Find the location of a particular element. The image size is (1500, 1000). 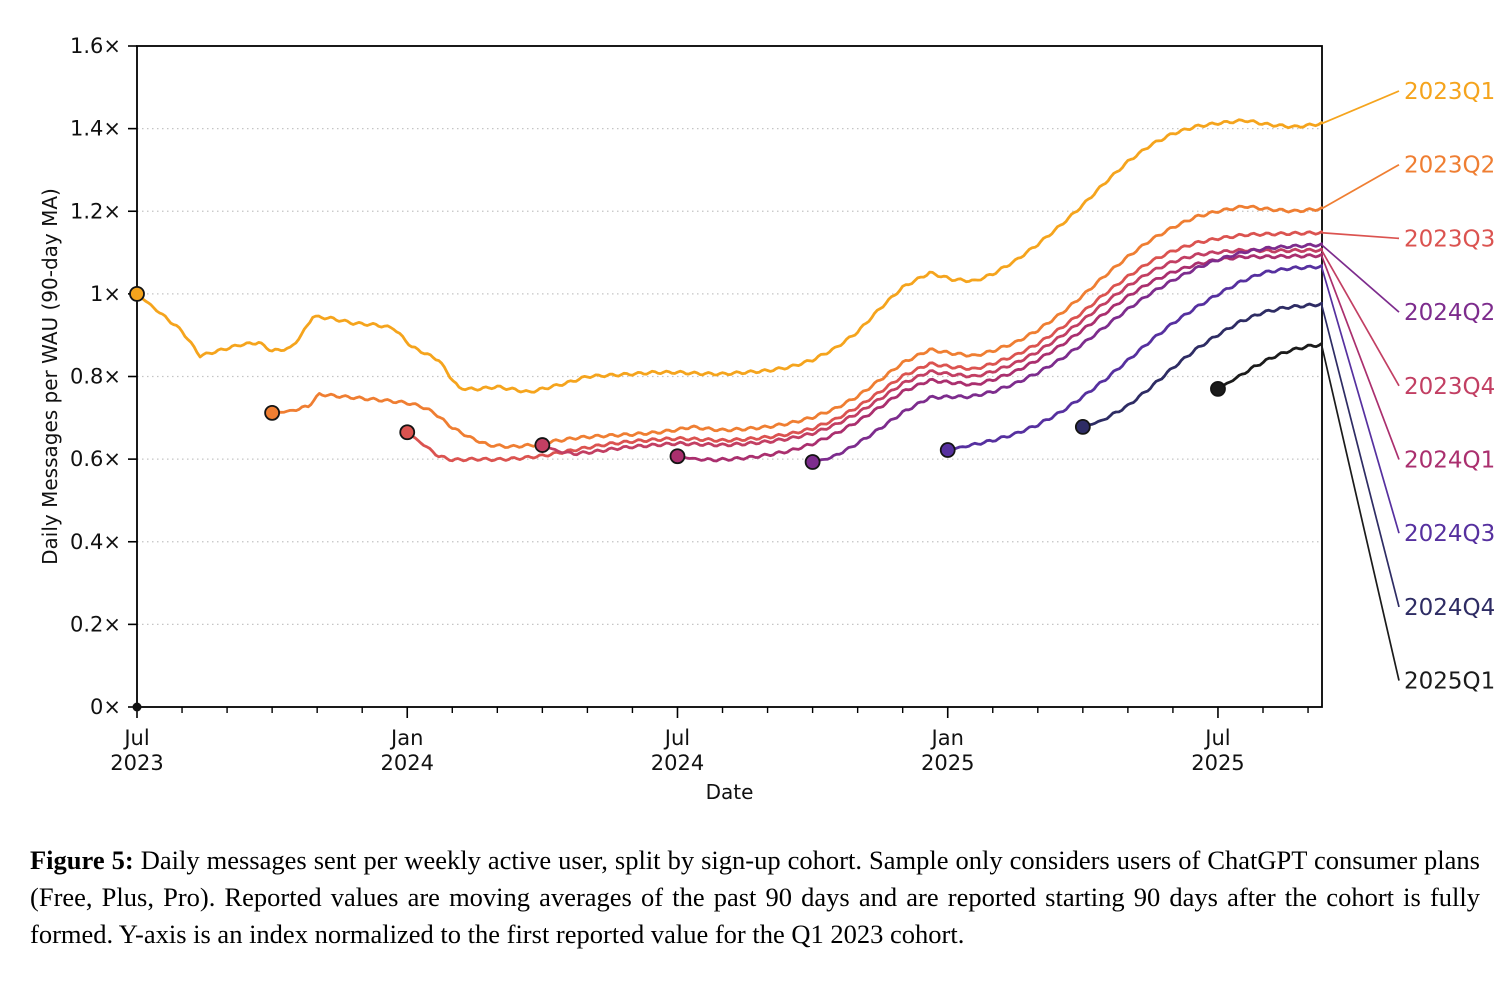

y-tick-label: 1.6× is located at coordinates (95, 46).